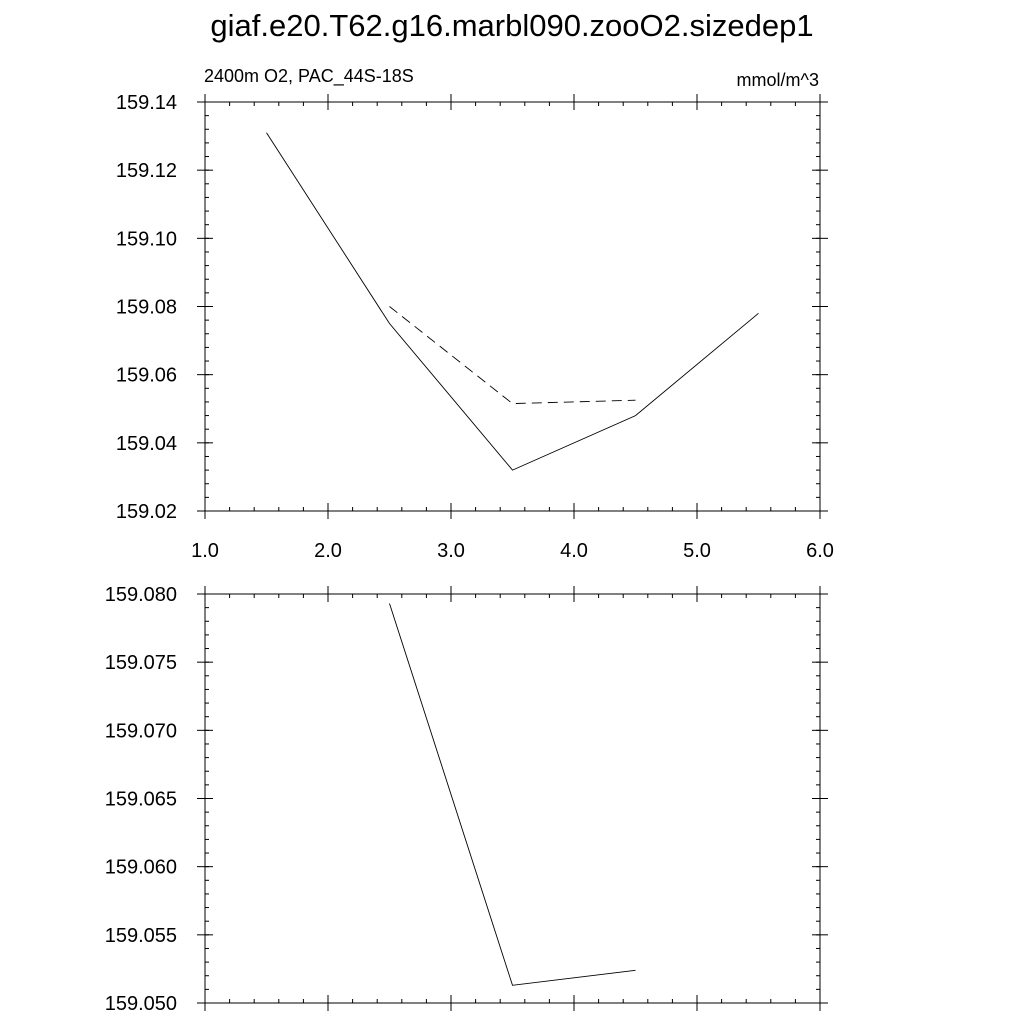 The height and width of the screenshot is (1024, 1024). What do you see at coordinates (141, 936) in the screenshot?
I see `y-tick-label: 159.055` at bounding box center [141, 936].